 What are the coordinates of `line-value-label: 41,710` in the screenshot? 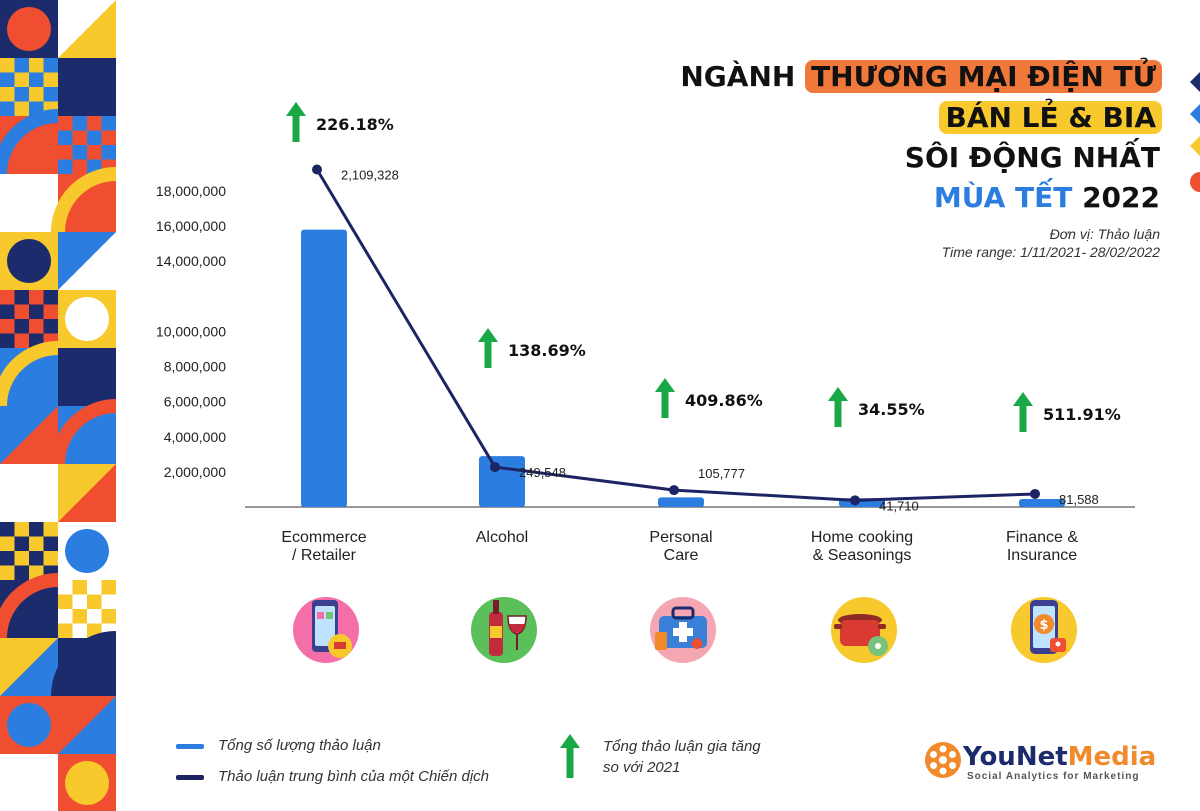 It's located at (899, 505).